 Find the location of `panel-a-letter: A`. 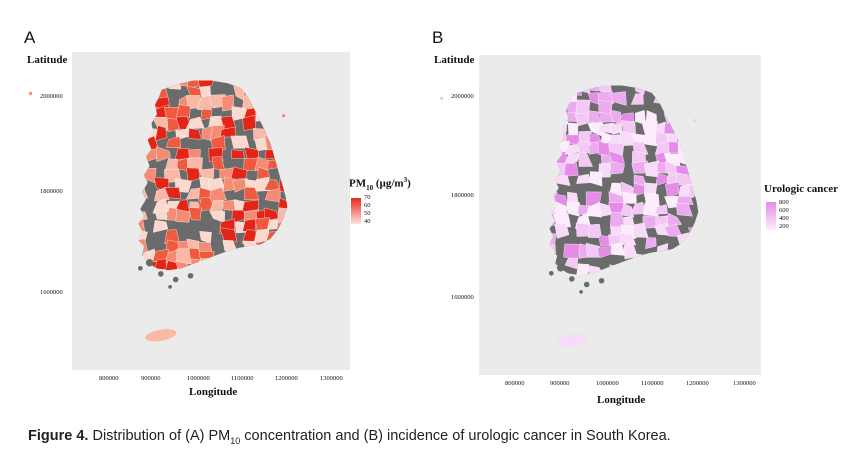

panel-a-letter: A is located at coordinates (30, 37).